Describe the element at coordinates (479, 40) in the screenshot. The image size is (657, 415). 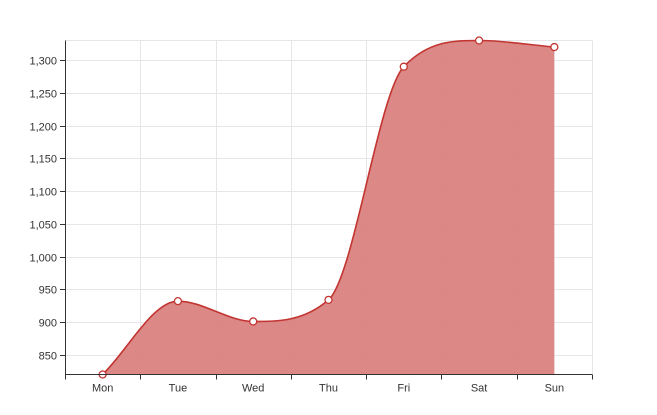
I see `data-point-sat` at that location.